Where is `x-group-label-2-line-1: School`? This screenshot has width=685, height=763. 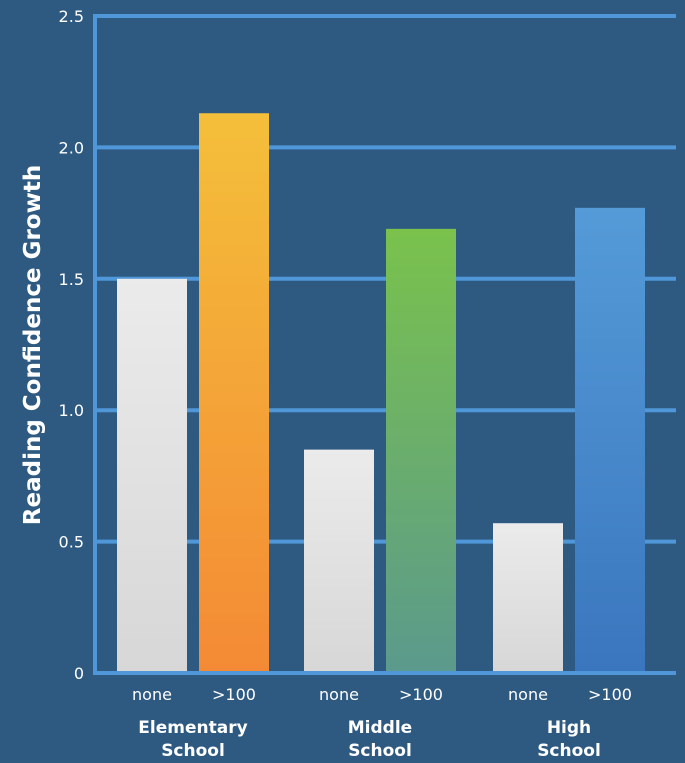 x-group-label-2-line-1: School is located at coordinates (569, 751).